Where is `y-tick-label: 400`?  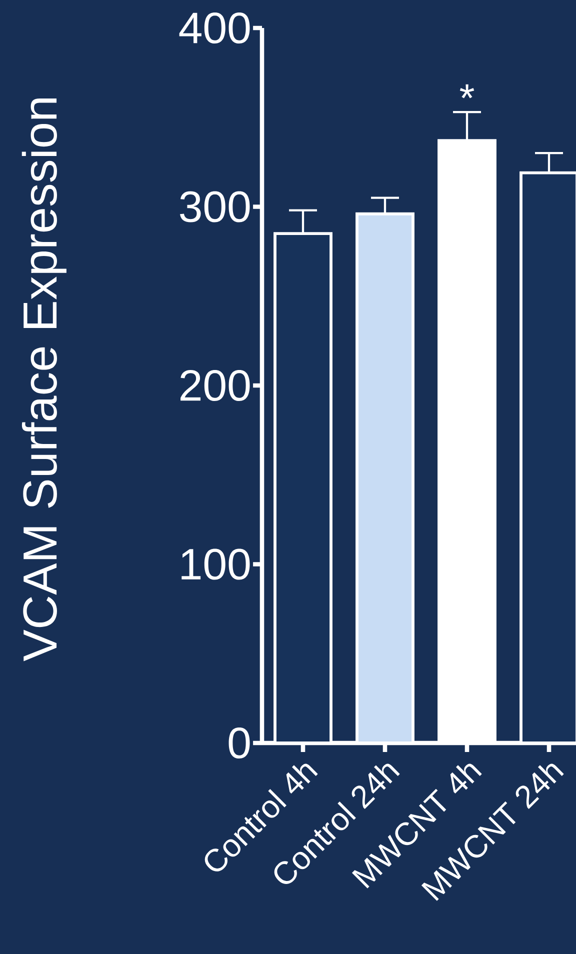 y-tick-label: 400 is located at coordinates (214, 28).